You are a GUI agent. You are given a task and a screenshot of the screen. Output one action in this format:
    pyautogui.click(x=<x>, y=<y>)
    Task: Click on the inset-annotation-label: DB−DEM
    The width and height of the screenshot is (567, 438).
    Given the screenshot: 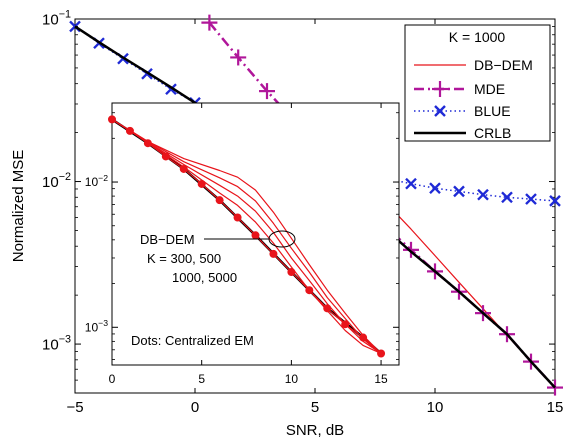 What is the action you would take?
    pyautogui.click(x=167, y=239)
    